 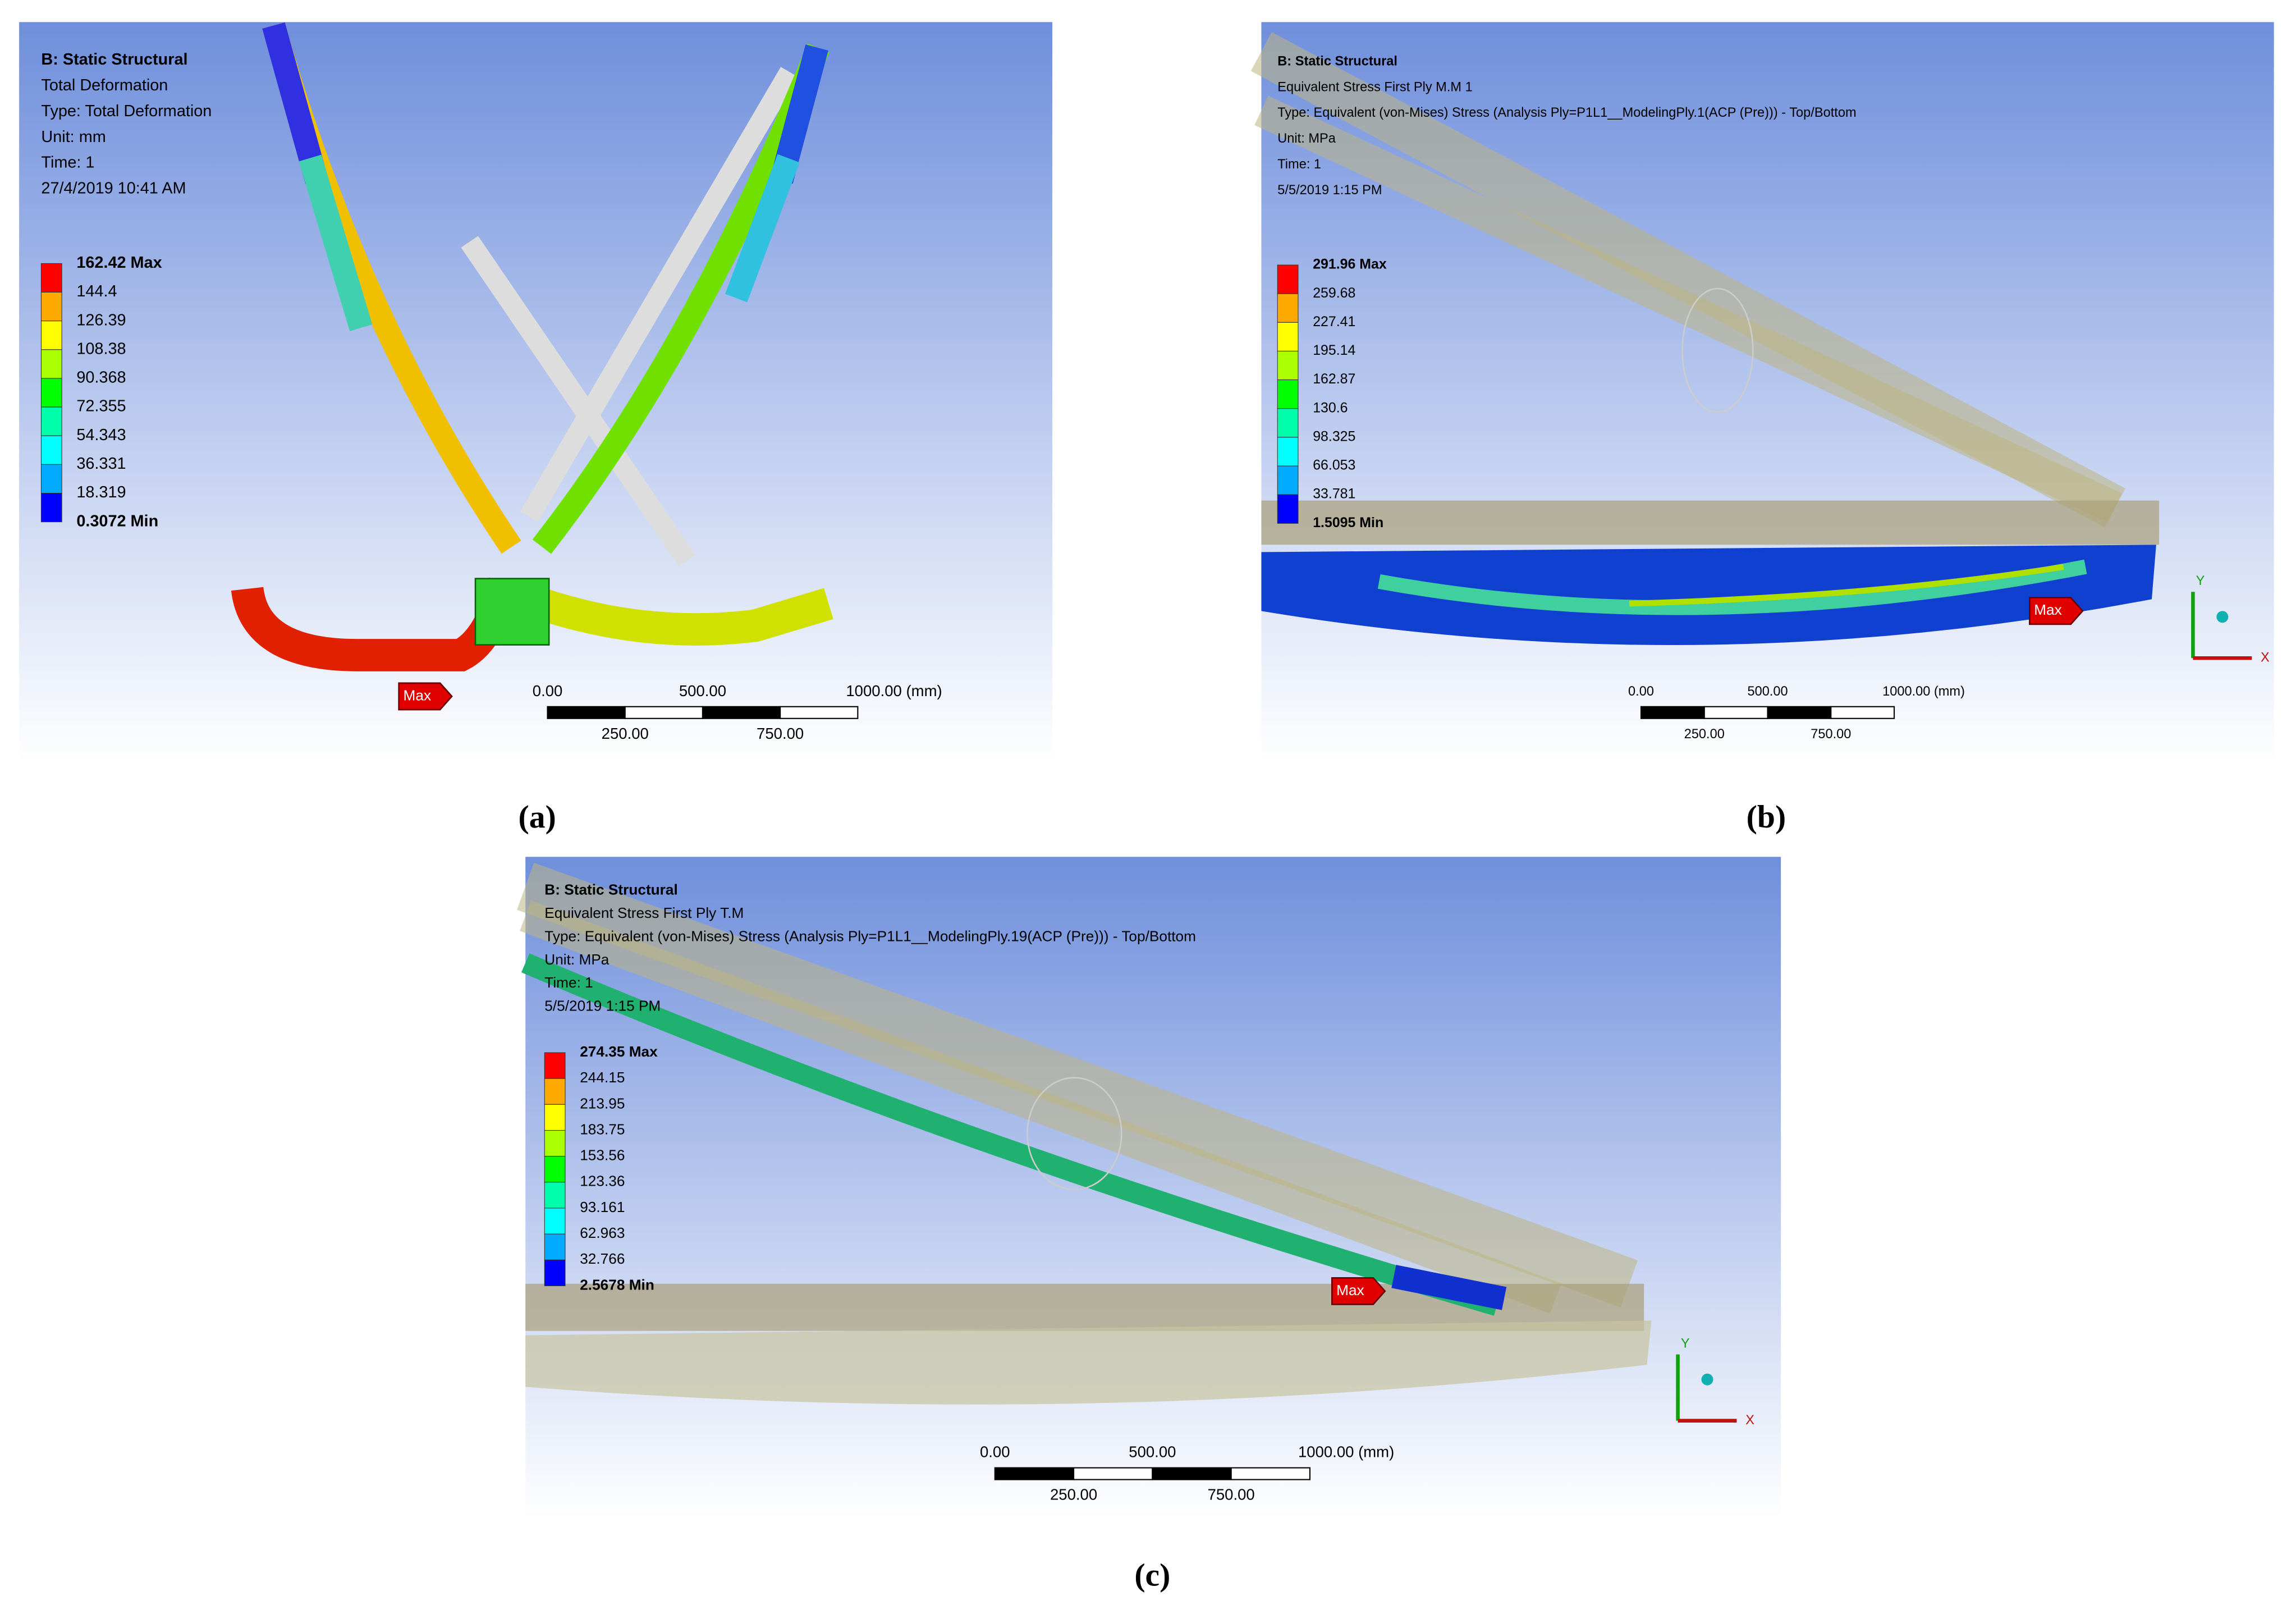 What do you see at coordinates (1334, 466) in the screenshot?
I see `legend-label: 66.053` at bounding box center [1334, 466].